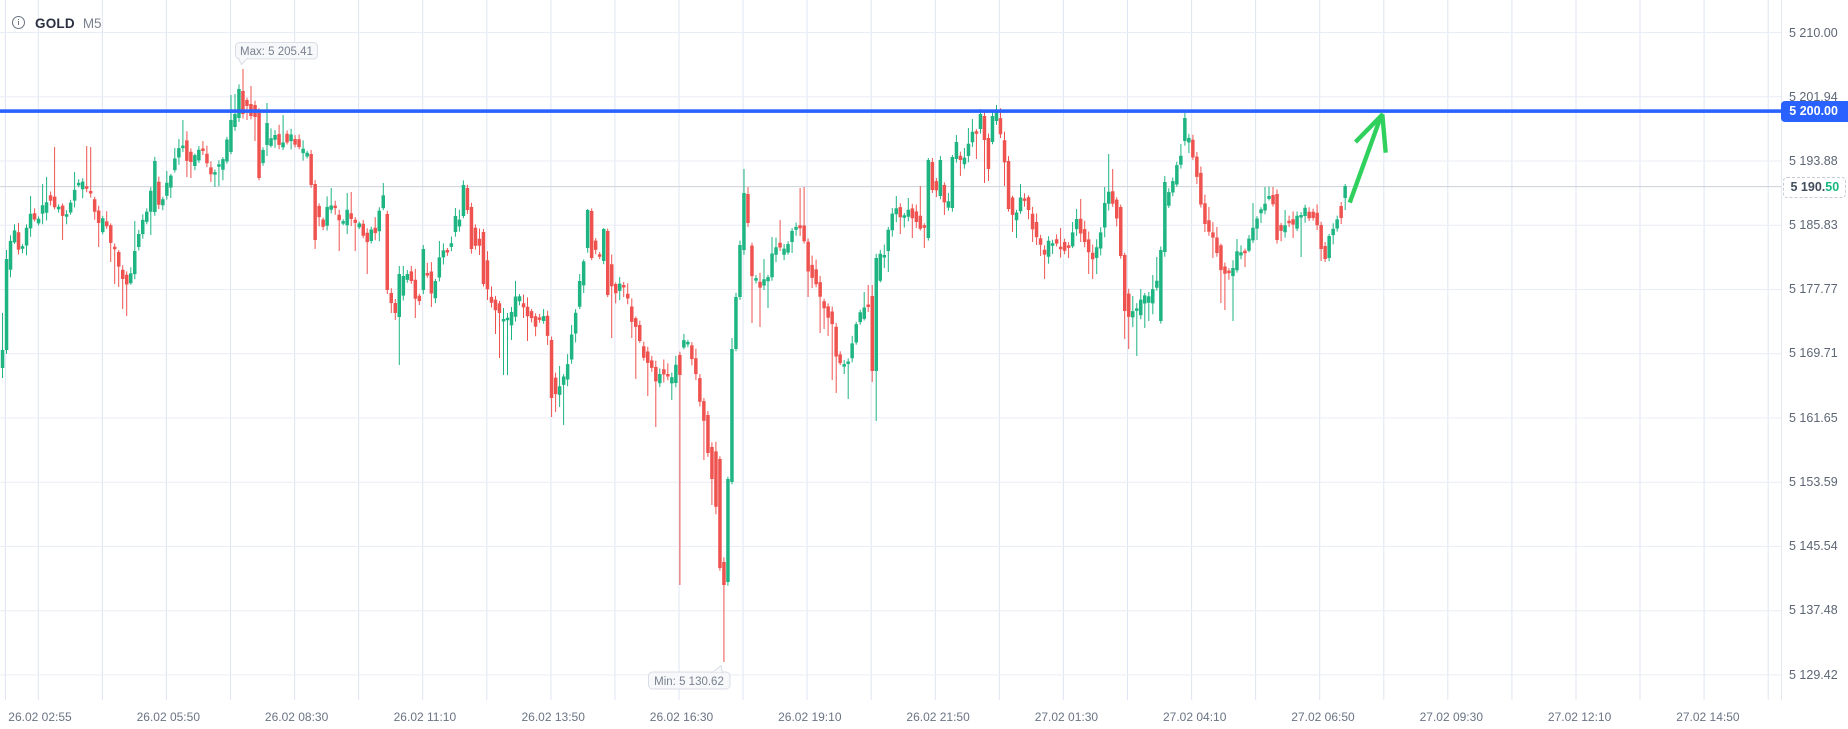 The height and width of the screenshot is (729, 1848). What do you see at coordinates (276, 52) in the screenshot?
I see `svg-text: Max: 5 205.41` at bounding box center [276, 52].